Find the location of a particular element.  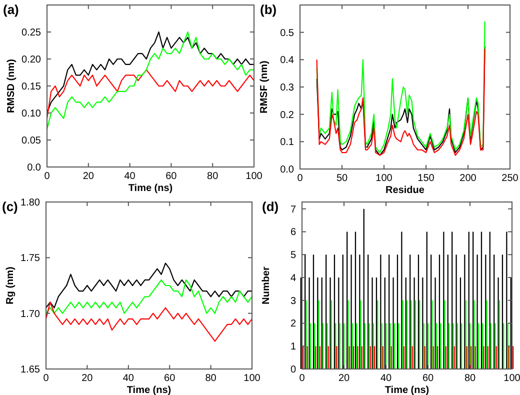

y-tick-label: 0.25 is located at coordinates (32, 33).